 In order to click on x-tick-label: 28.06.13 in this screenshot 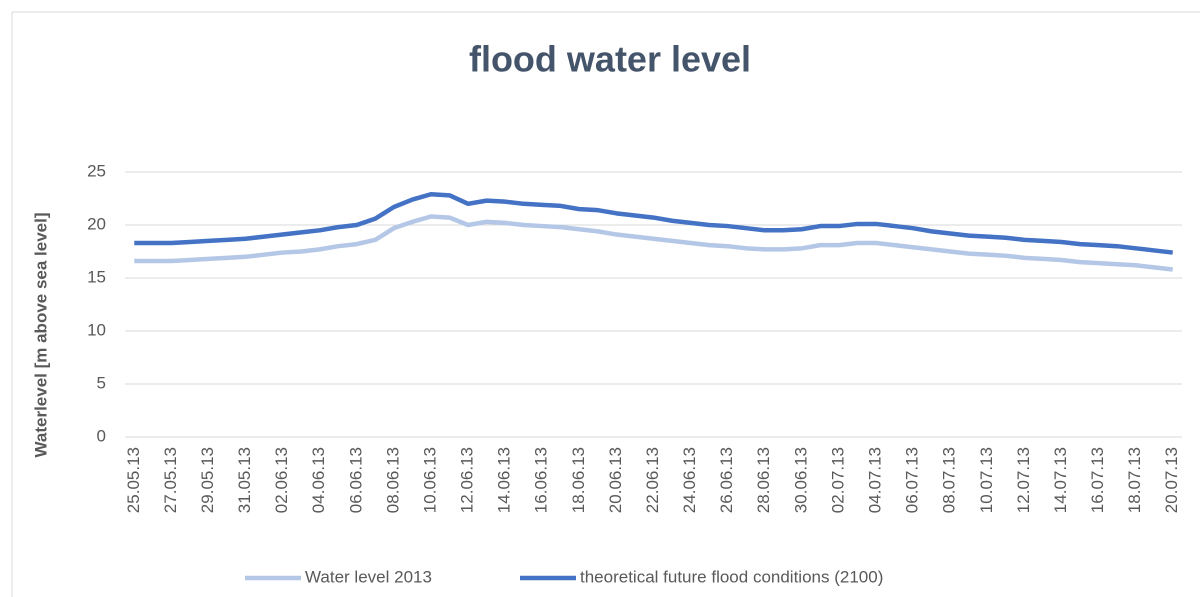, I will do `click(763, 480)`.